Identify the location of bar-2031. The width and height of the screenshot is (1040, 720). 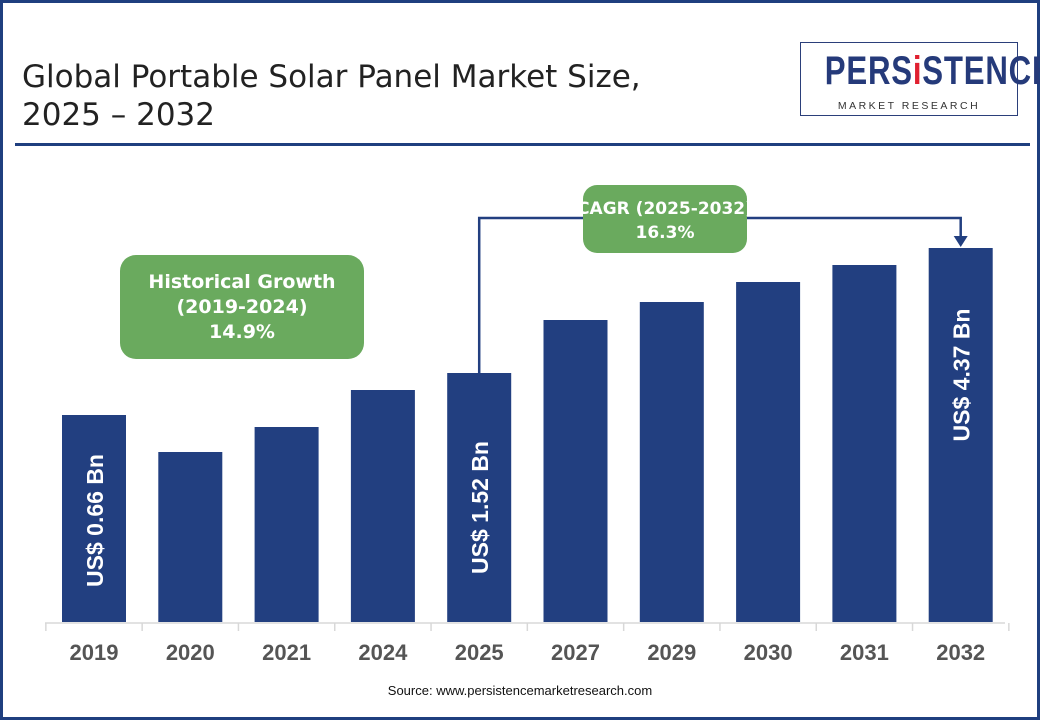
(864, 443).